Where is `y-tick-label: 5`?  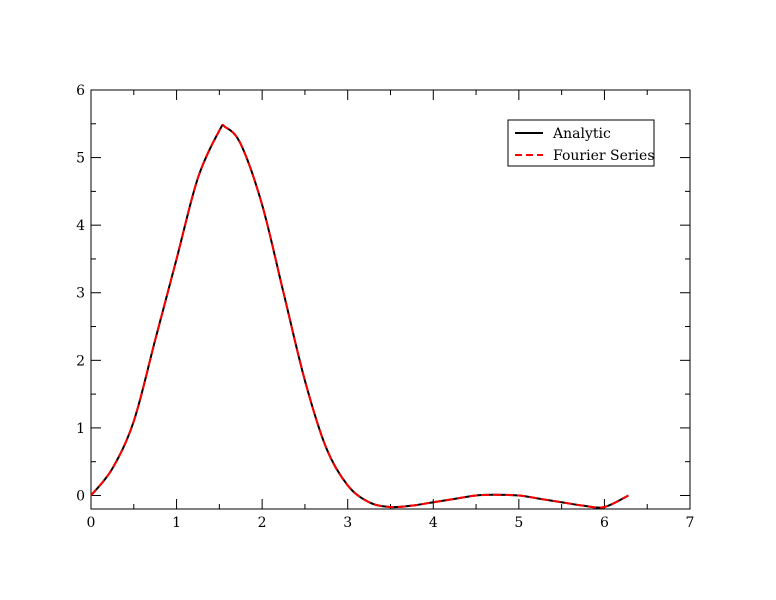 y-tick-label: 5 is located at coordinates (80, 159).